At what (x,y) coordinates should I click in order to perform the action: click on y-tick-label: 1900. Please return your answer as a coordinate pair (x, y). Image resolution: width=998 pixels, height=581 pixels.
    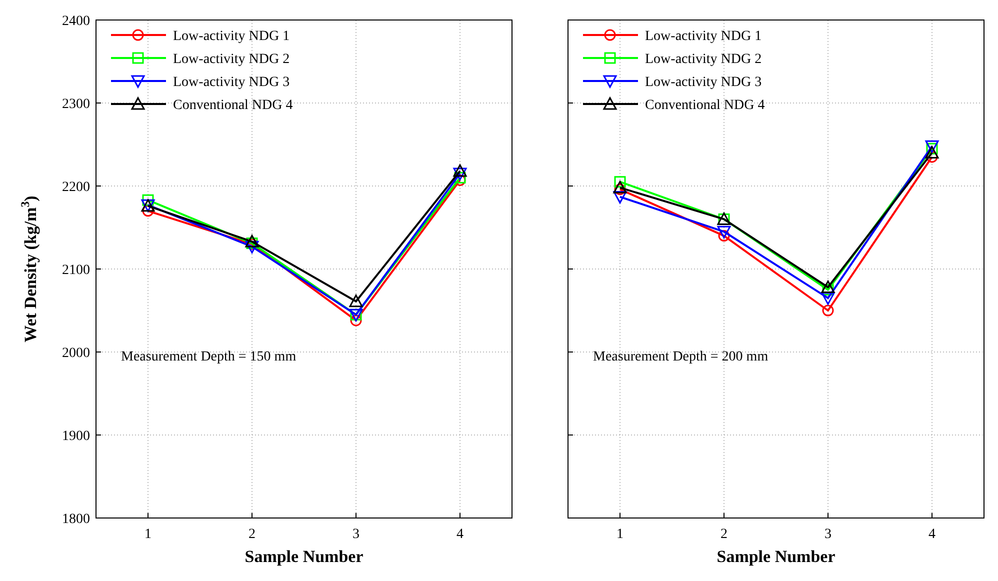
    Looking at the image, I should click on (76, 436).